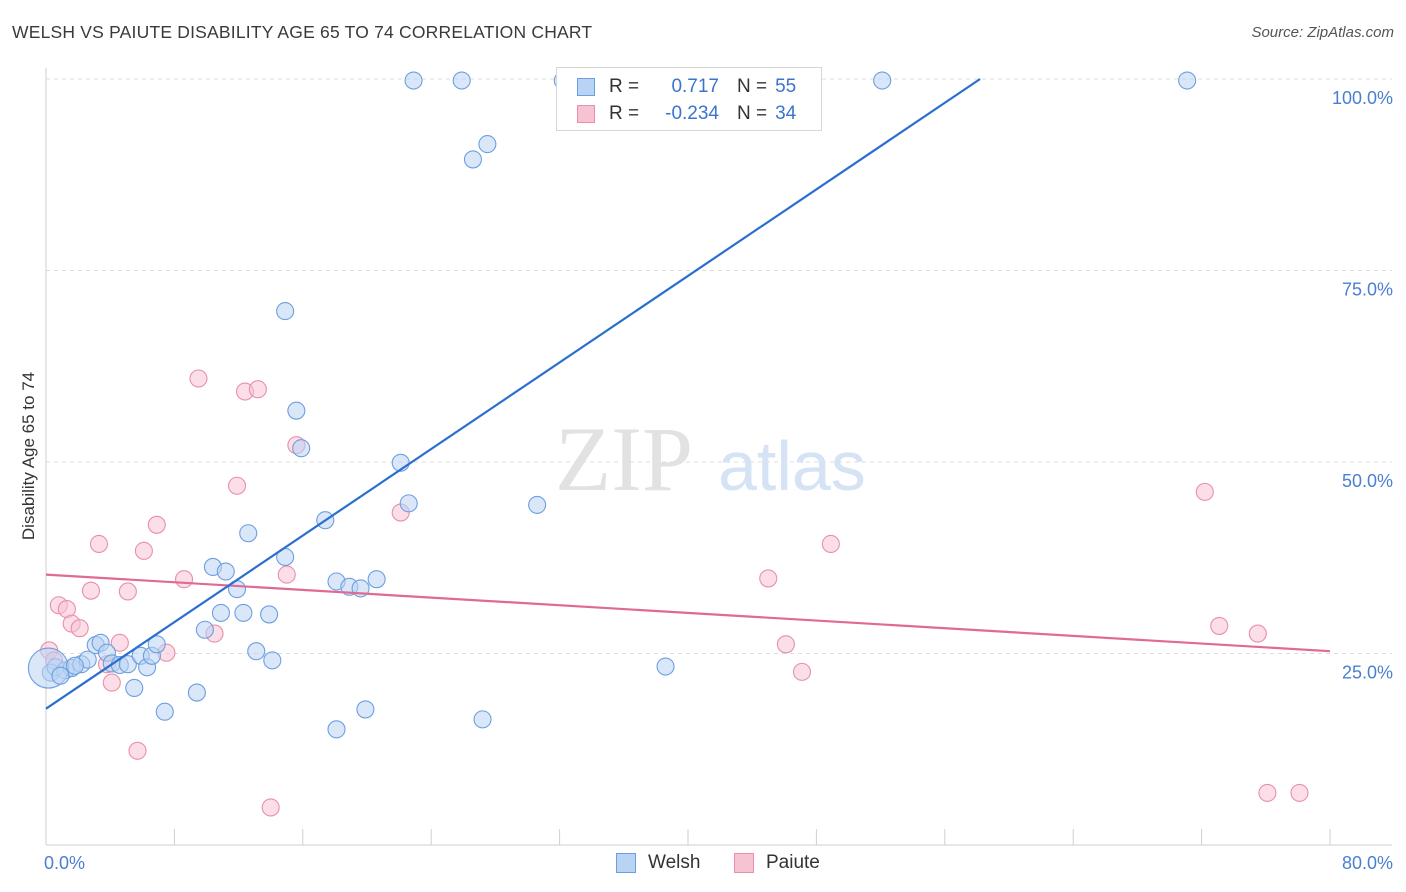  What do you see at coordinates (1362, 98) in the screenshot?
I see `y-tick-label-100: 100.0%` at bounding box center [1362, 98].